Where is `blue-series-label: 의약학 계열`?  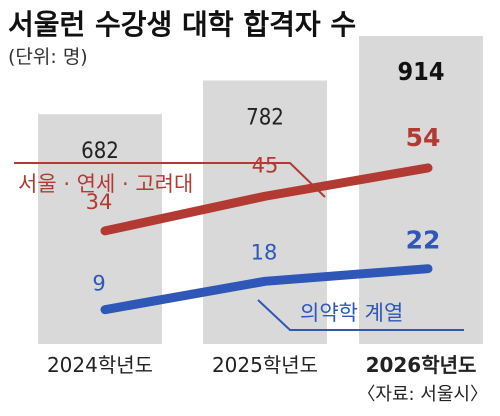
blue-series-label: 의약학 계열 is located at coordinates (351, 313).